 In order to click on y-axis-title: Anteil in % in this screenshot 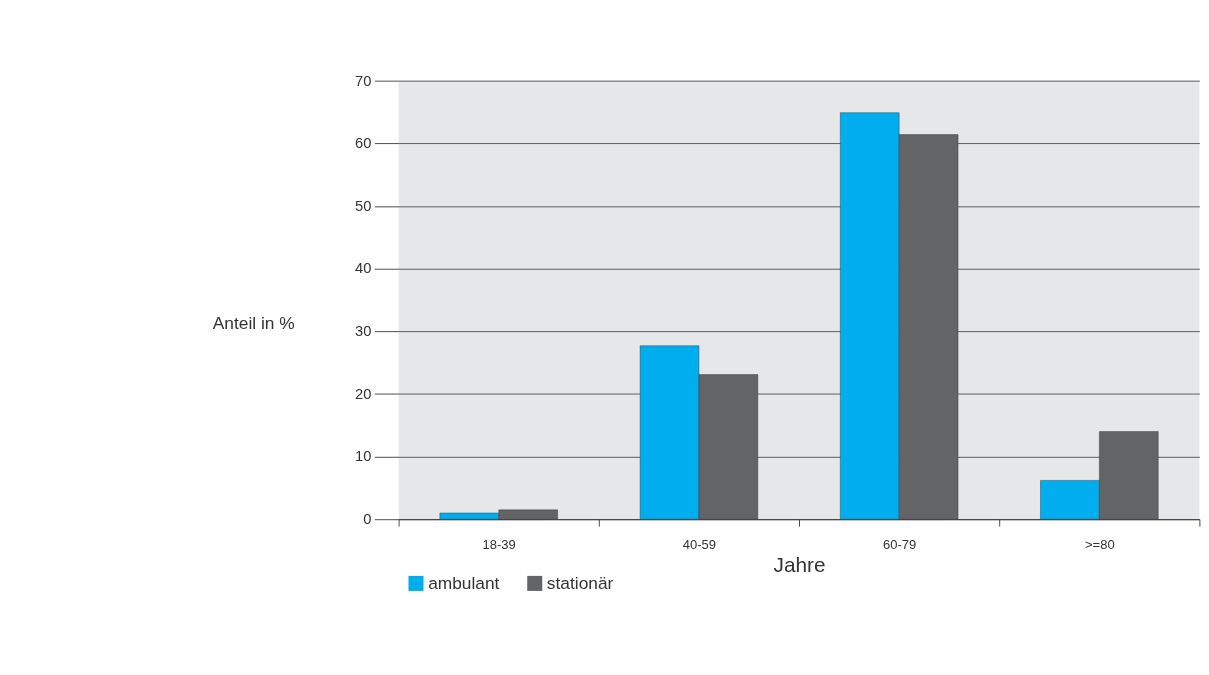, I will do `click(253, 323)`.